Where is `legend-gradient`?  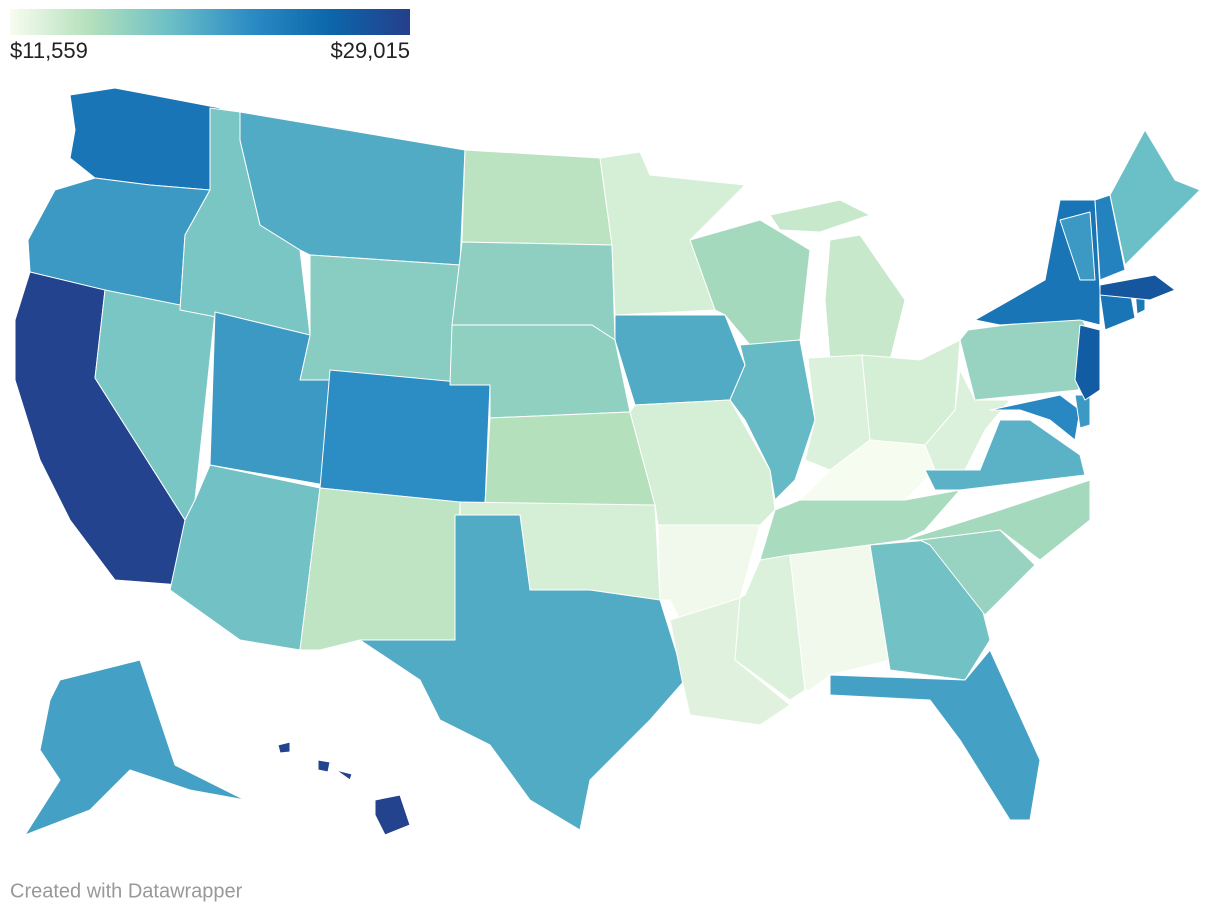
legend-gradient is located at coordinates (210, 22).